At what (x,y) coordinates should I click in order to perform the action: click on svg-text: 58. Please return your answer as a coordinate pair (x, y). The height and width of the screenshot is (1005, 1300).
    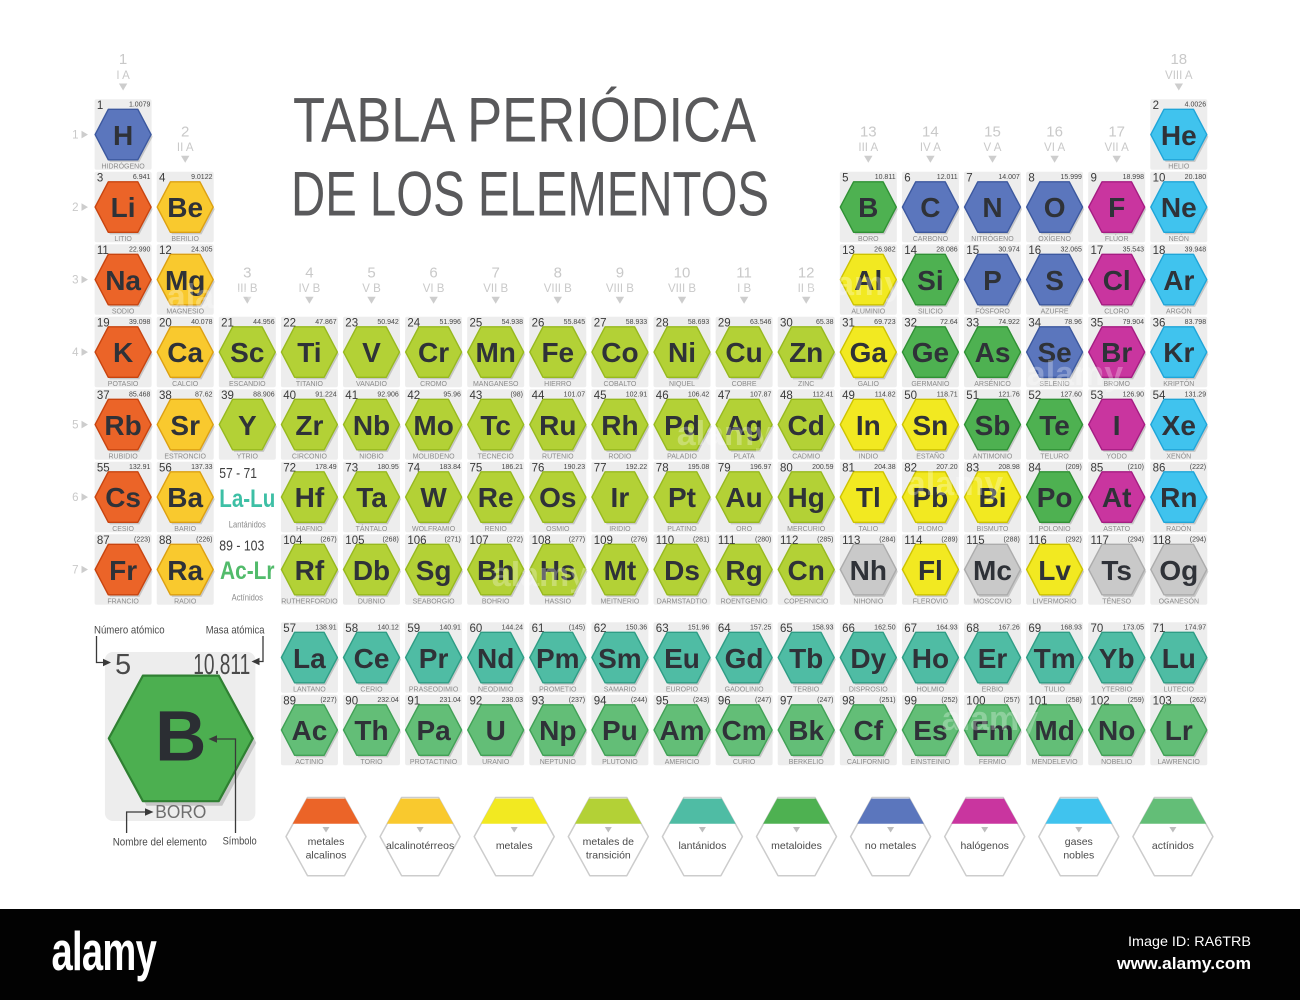
    Looking at the image, I should click on (351, 629).